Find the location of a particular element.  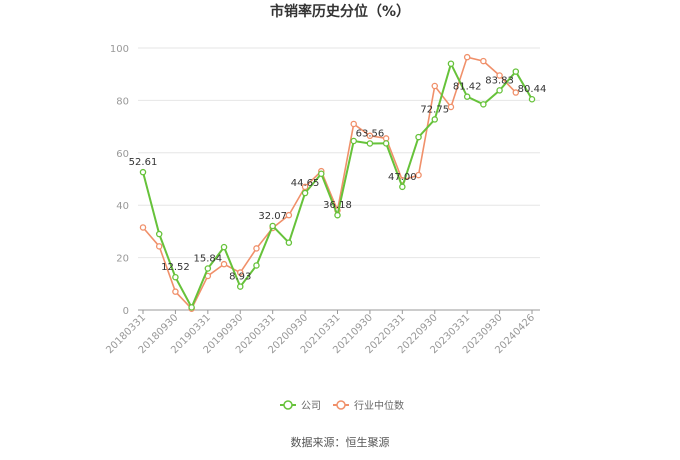

data-label: 36.18 is located at coordinates (337, 205).